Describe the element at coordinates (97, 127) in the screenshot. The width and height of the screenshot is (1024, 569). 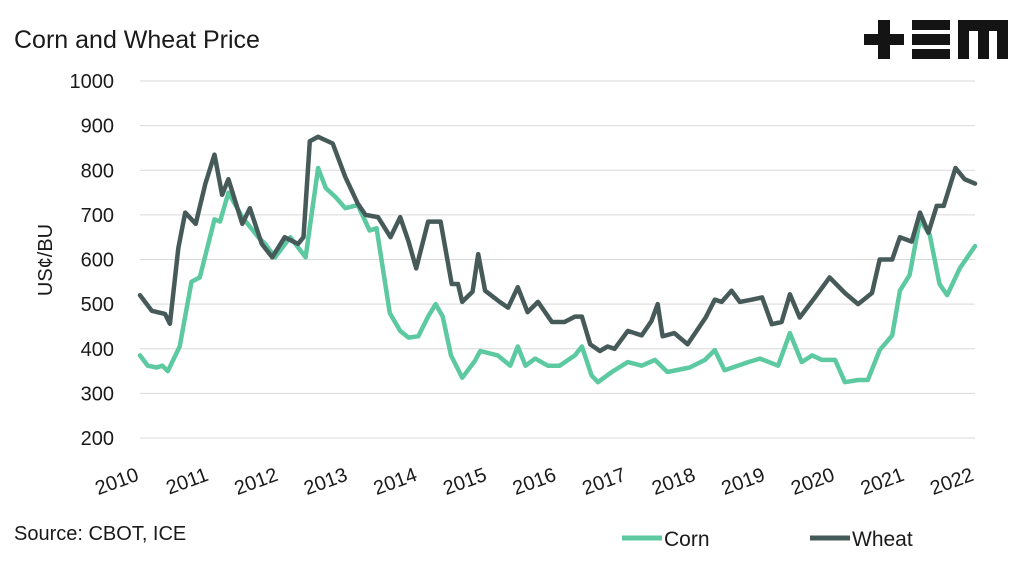
I see `y-tick-label: 900` at that location.